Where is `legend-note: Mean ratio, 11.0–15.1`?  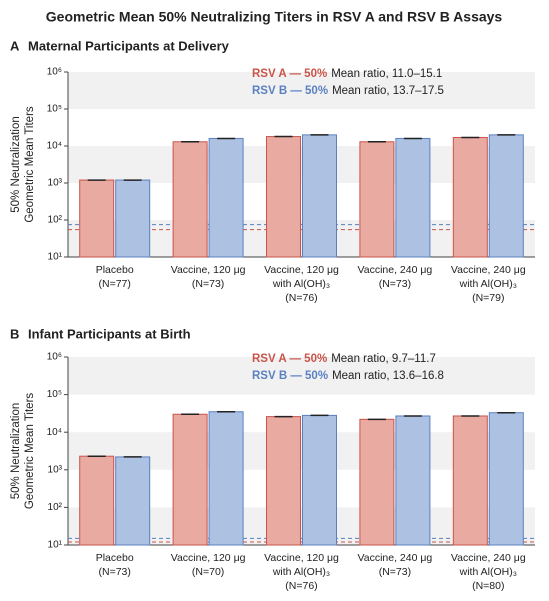 legend-note: Mean ratio, 11.0–15.1 is located at coordinates (386, 74).